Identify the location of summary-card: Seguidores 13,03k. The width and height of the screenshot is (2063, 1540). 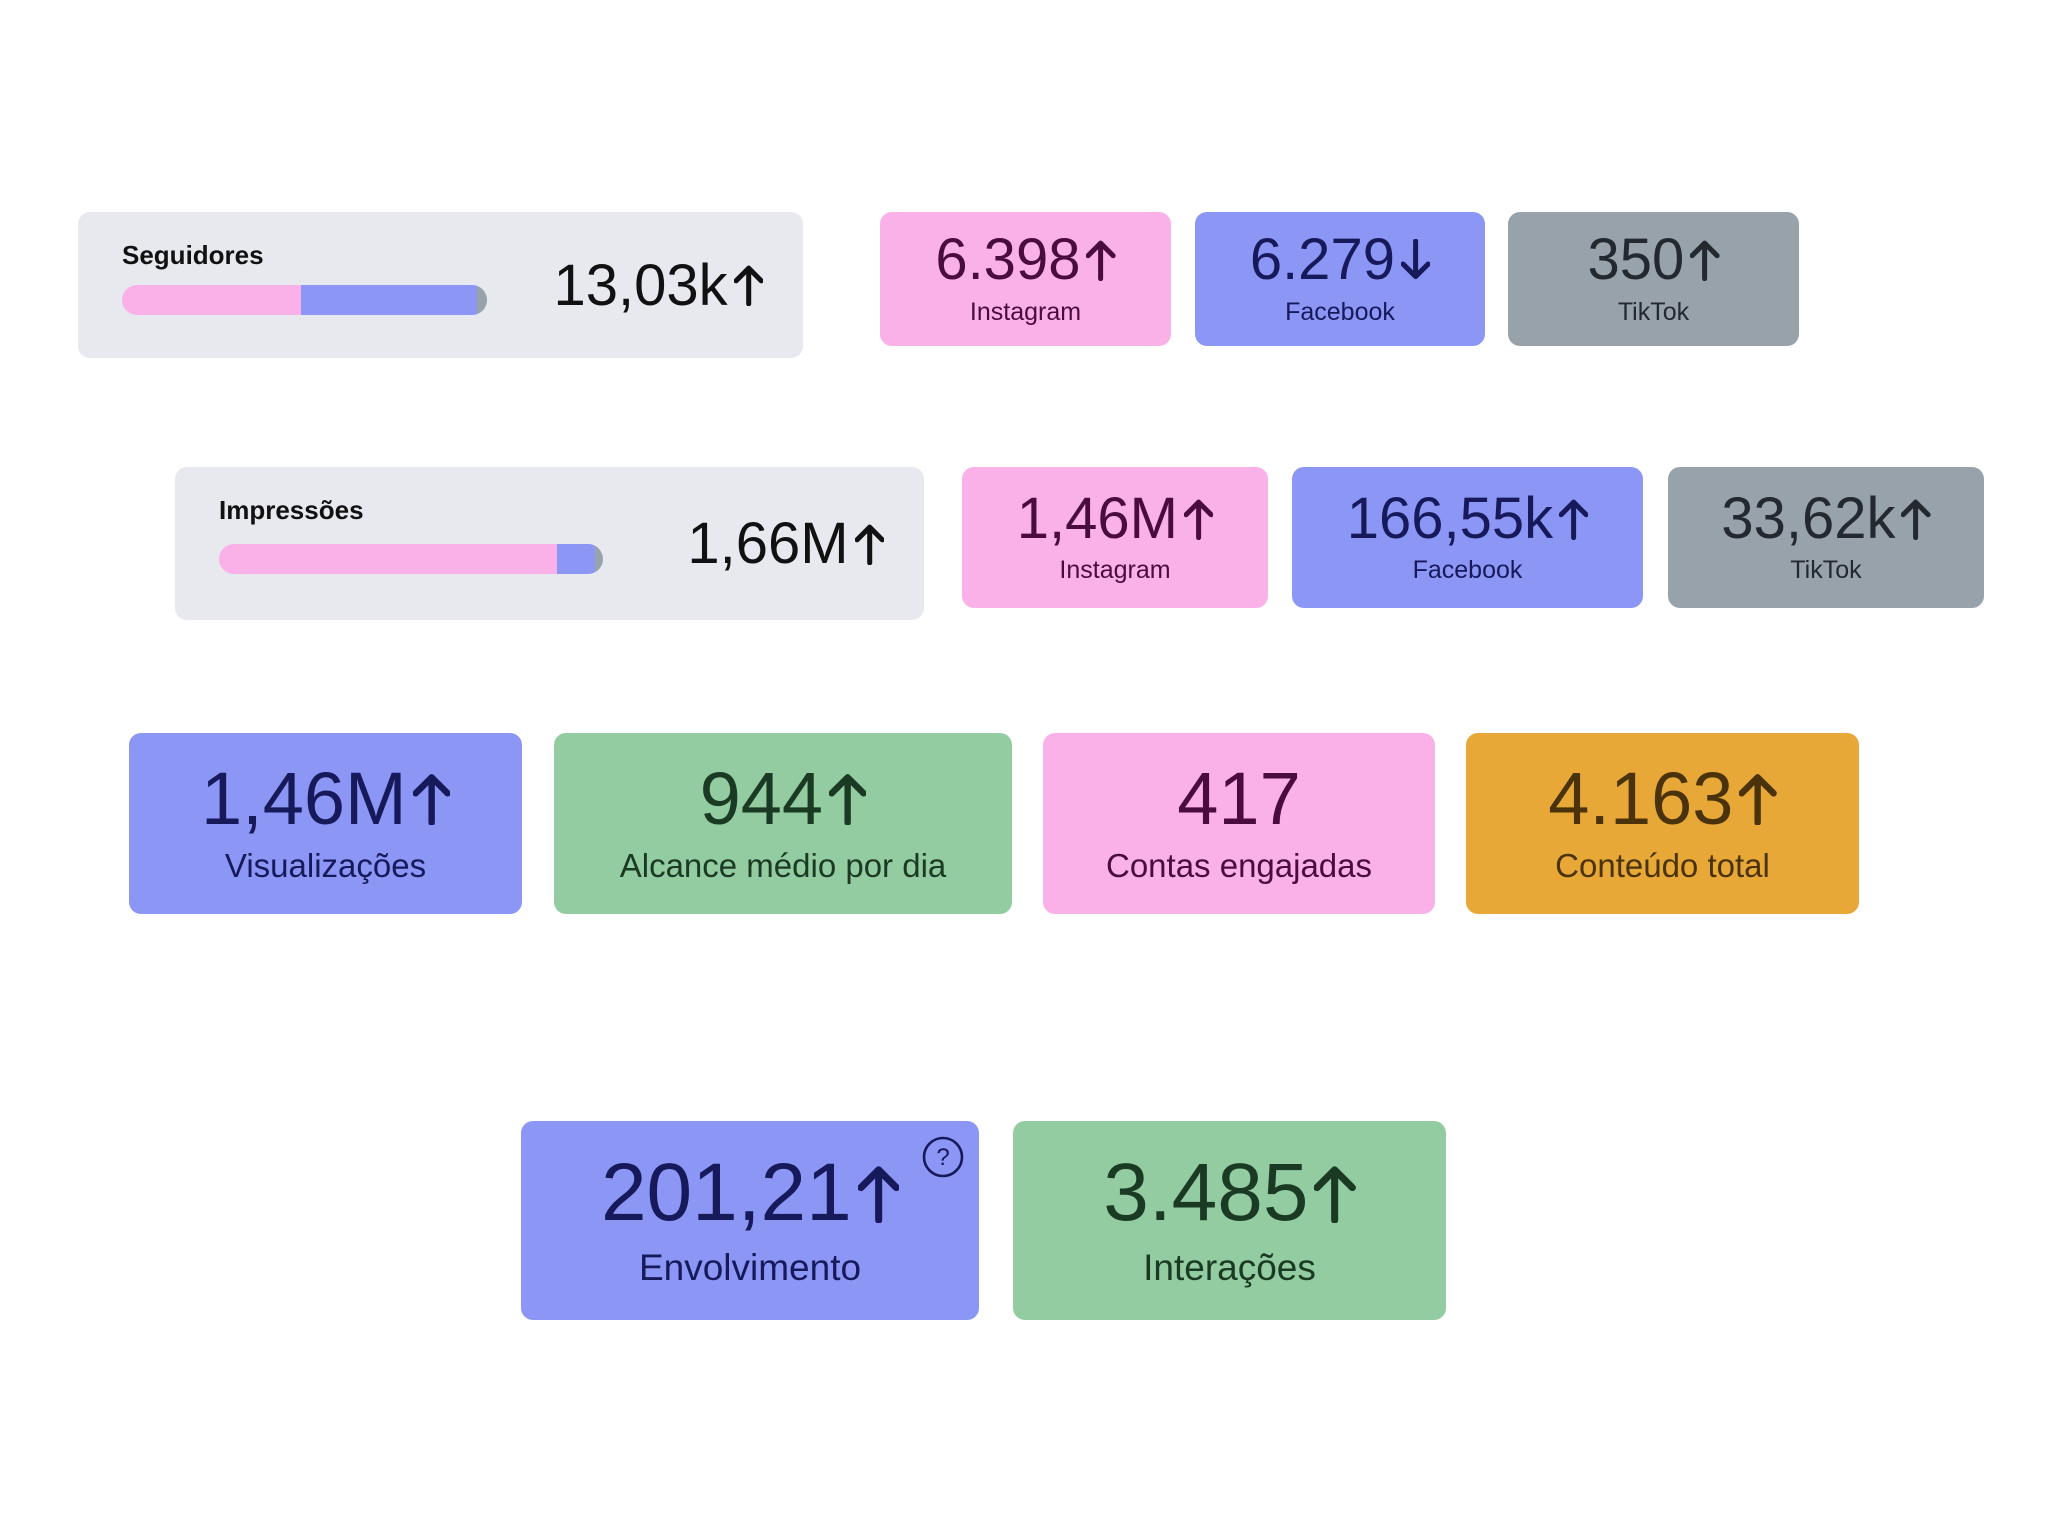
(440, 285).